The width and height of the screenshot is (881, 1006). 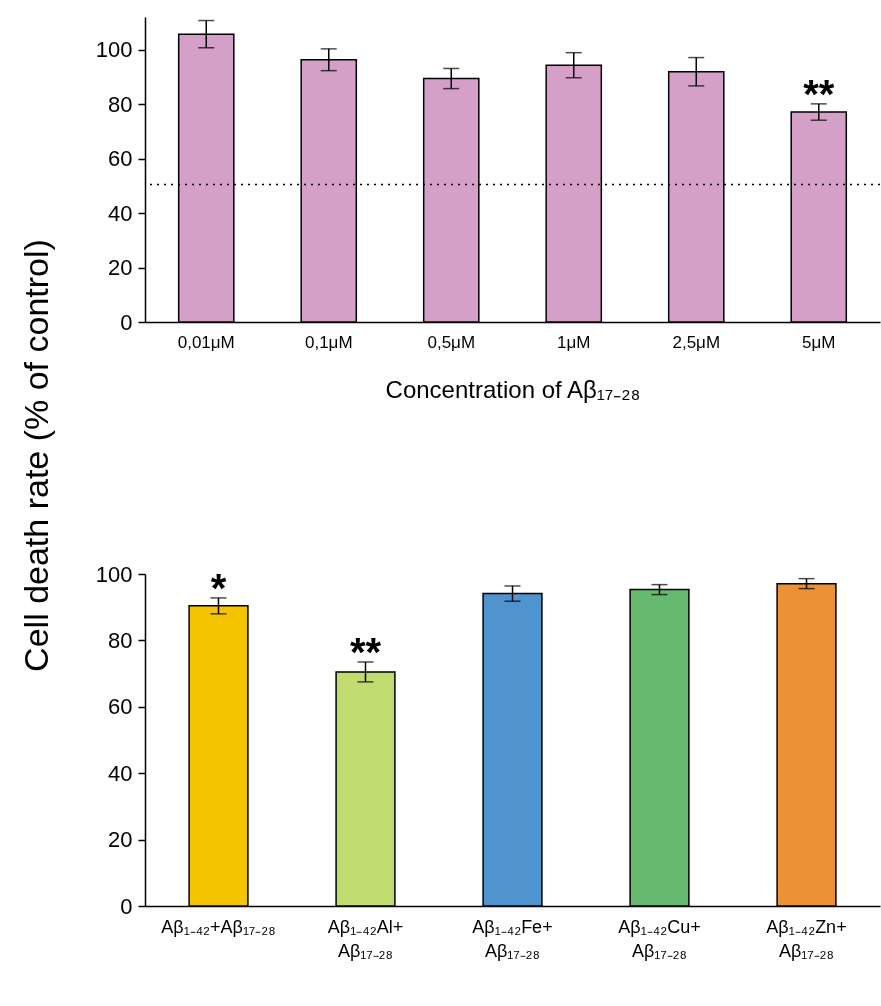 I want to click on x-tick-label: 0,1μM, so click(x=328, y=342).